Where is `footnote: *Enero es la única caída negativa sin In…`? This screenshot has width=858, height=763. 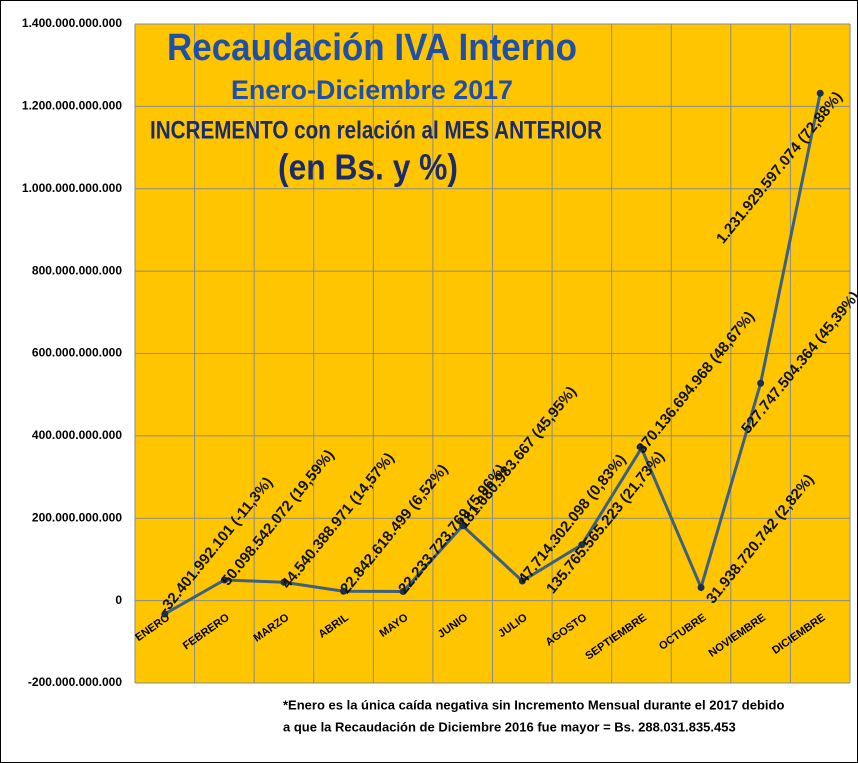 footnote: *Enero es la única caída negativa sin In… is located at coordinates (533, 704).